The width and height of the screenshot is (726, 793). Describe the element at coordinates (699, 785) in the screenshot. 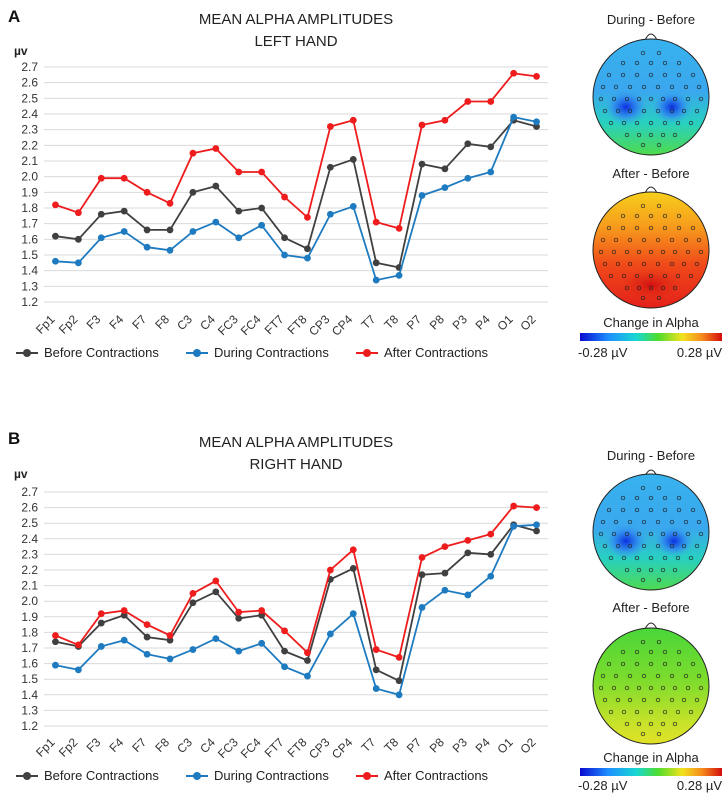

I see `colorbar-max-b: 0.28 µV` at that location.